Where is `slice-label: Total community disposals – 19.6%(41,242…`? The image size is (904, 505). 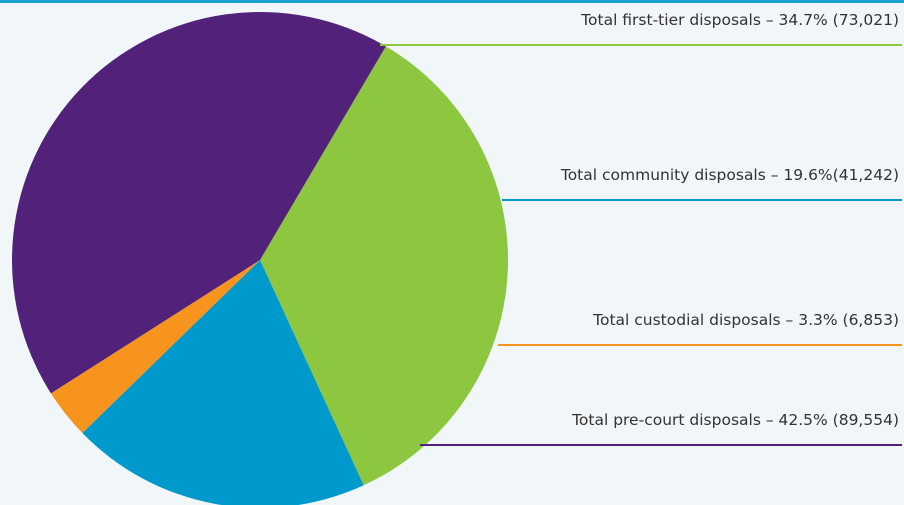
slice-label: Total community disposals – 19.6%(41,242… is located at coordinates (729, 175).